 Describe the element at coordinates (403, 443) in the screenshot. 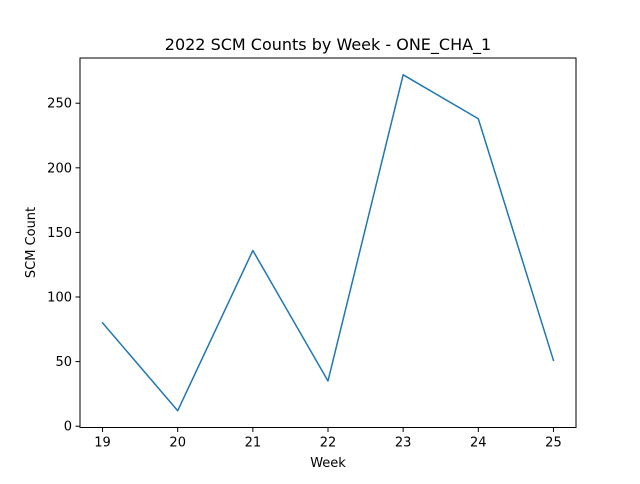

I see `x-tick-label: 23` at that location.